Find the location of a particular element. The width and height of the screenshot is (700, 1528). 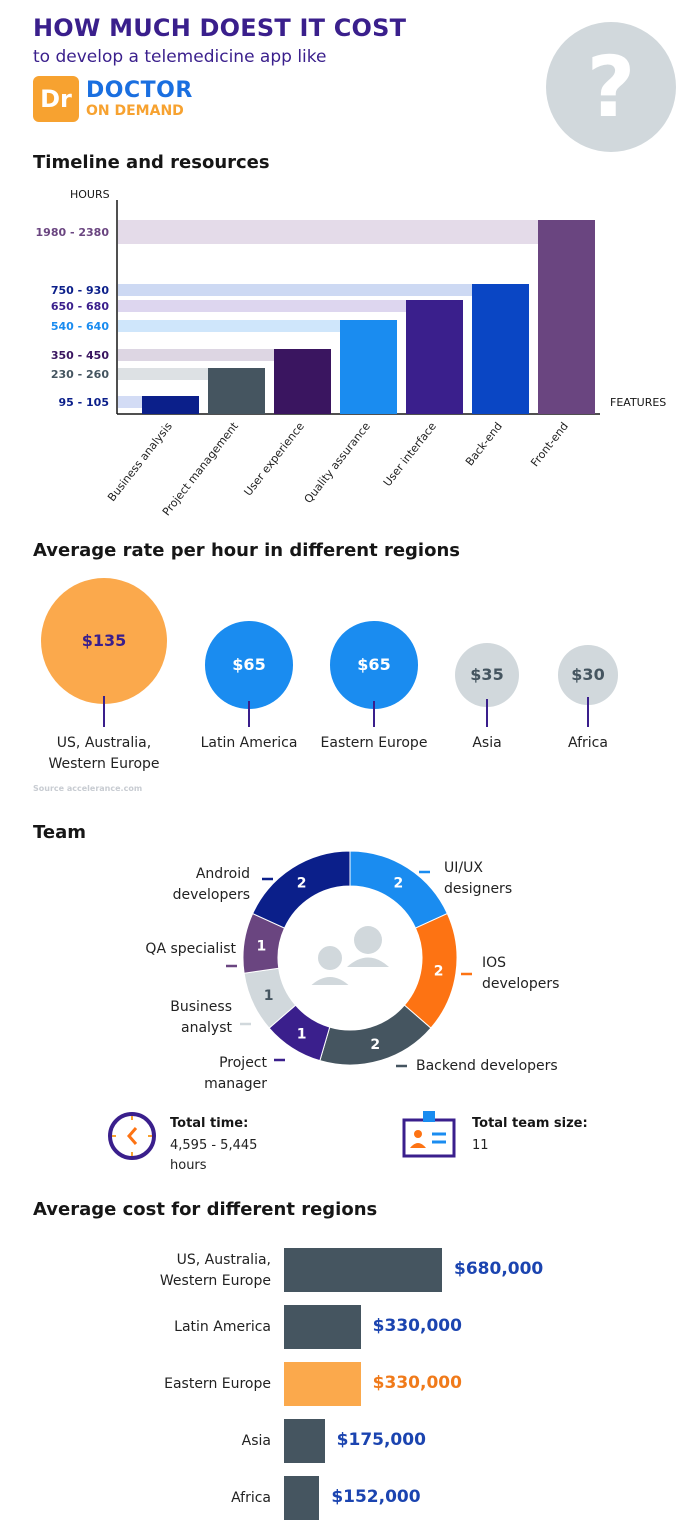

total-time-unit: hours is located at coordinates (188, 1165).